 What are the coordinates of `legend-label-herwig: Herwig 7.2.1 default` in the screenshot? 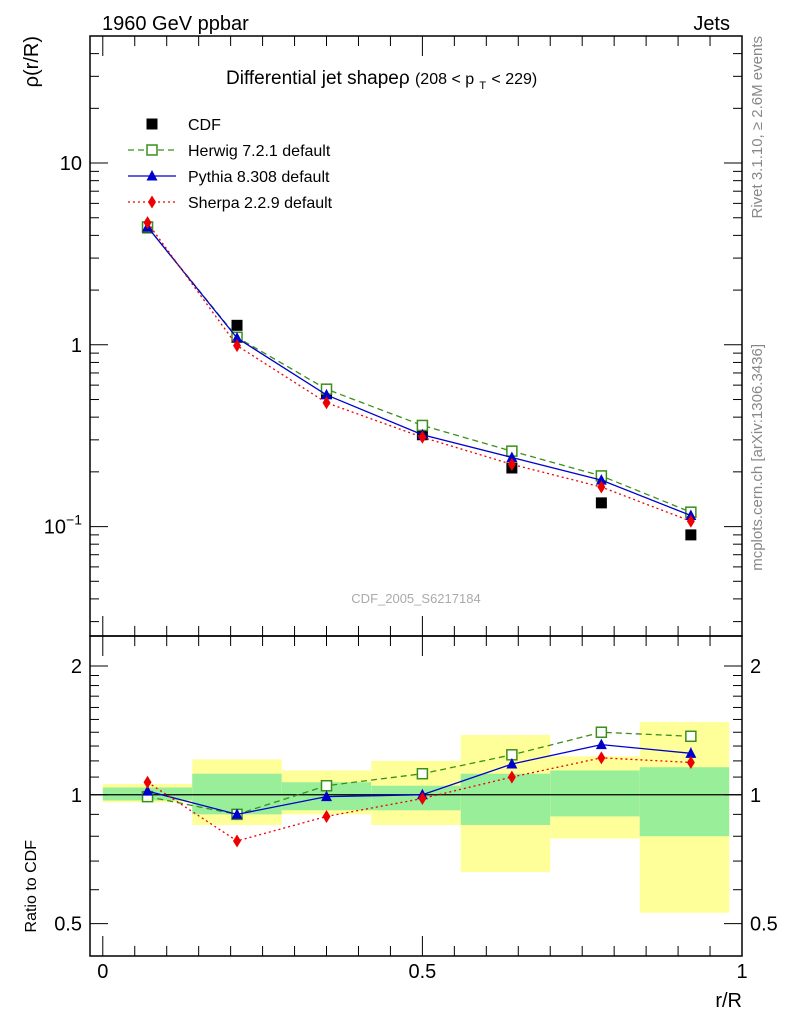 It's located at (259, 151).